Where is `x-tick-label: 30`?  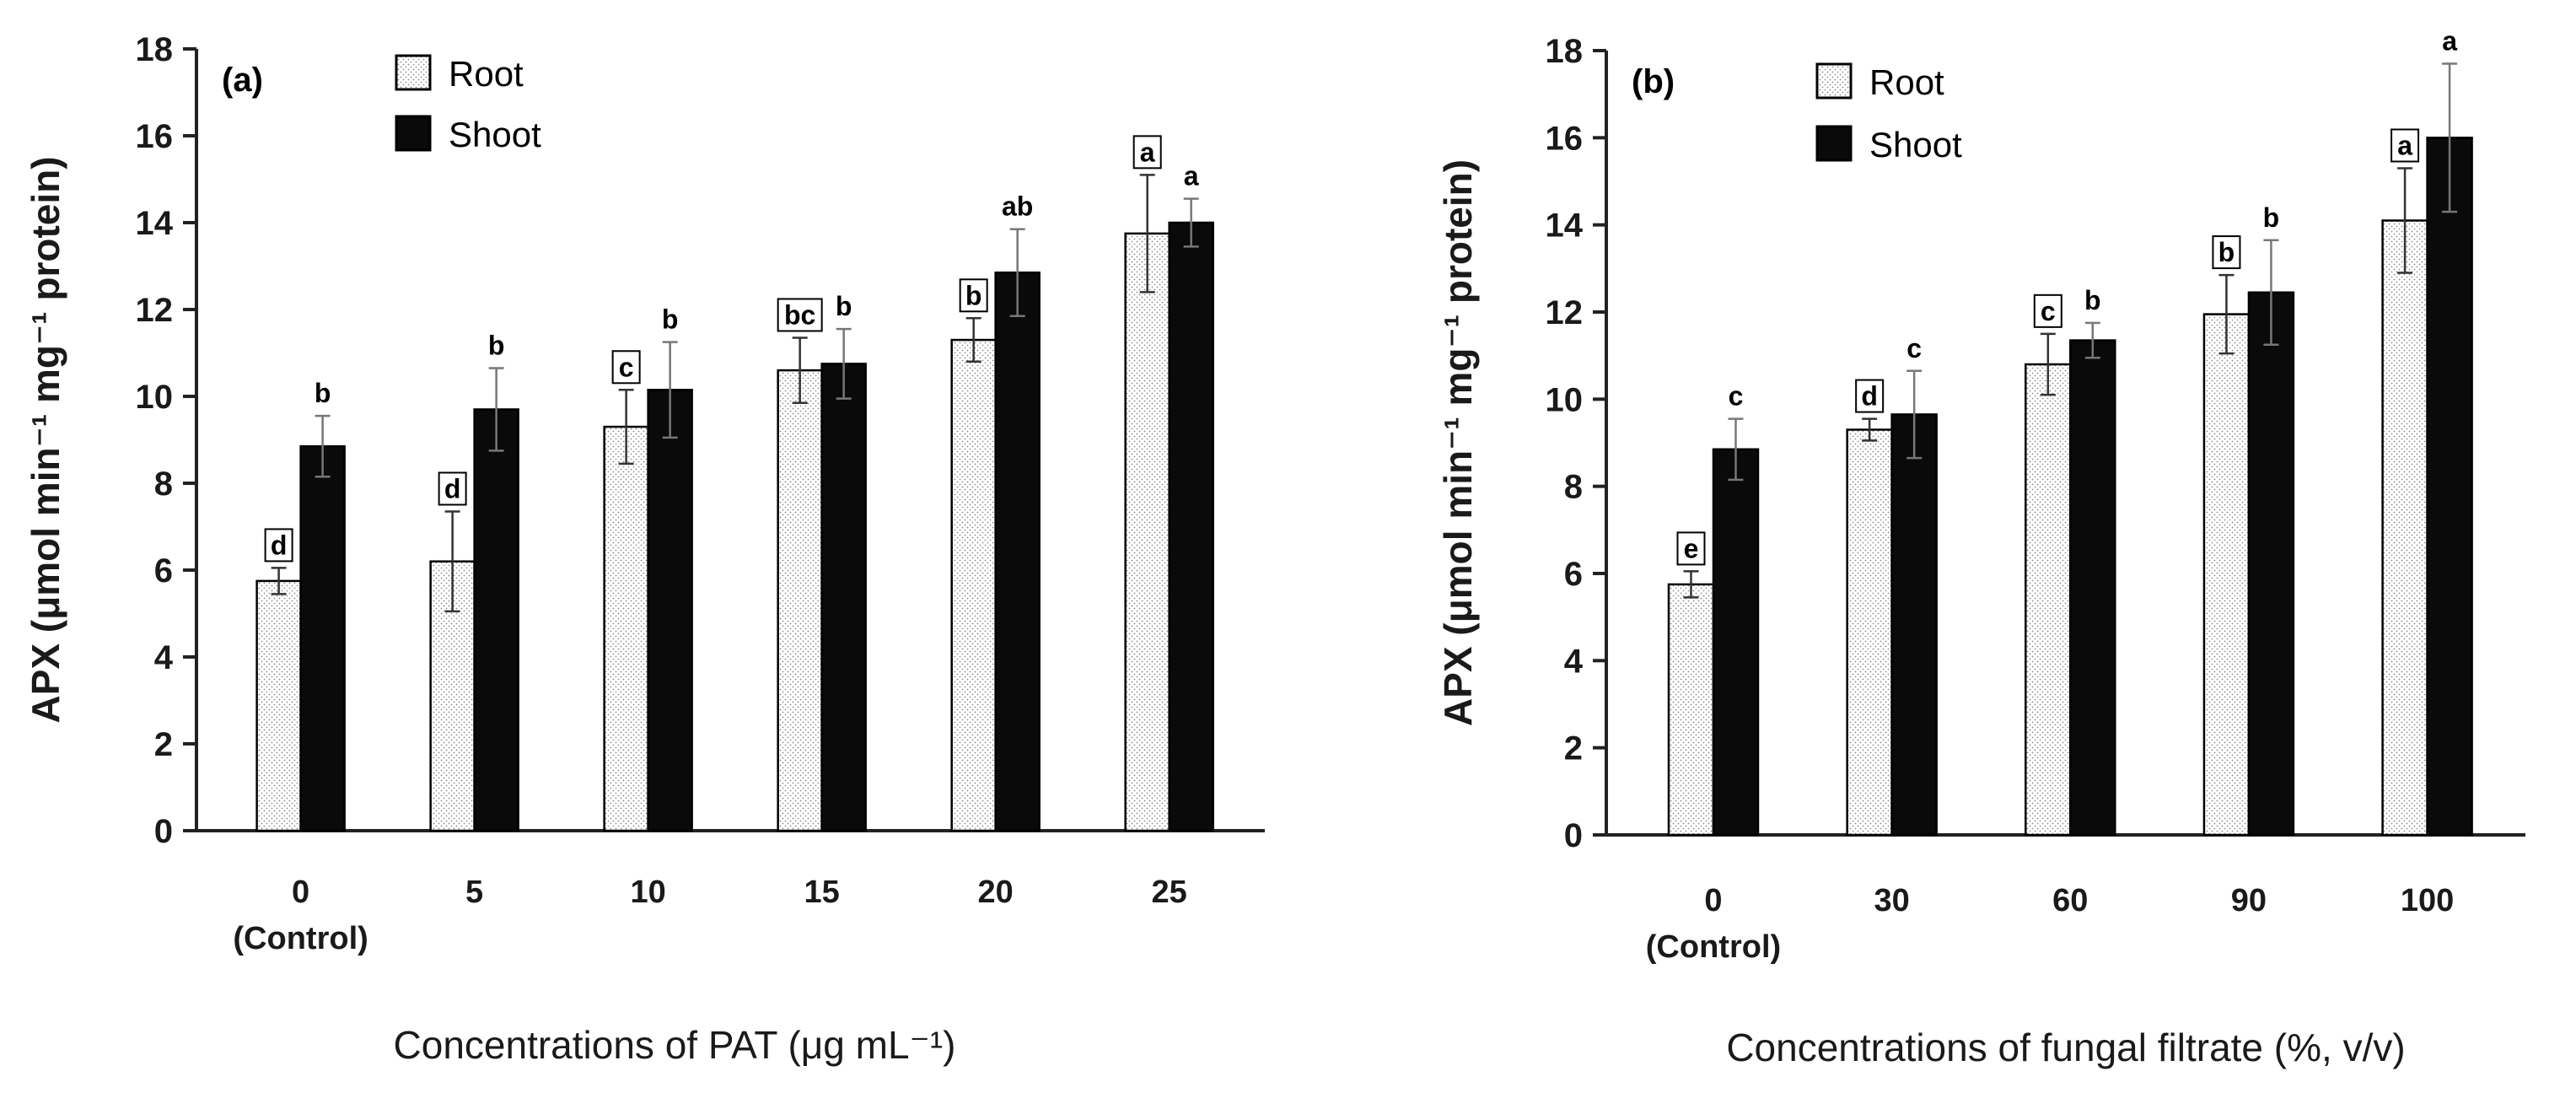 x-tick-label: 30 is located at coordinates (1892, 900).